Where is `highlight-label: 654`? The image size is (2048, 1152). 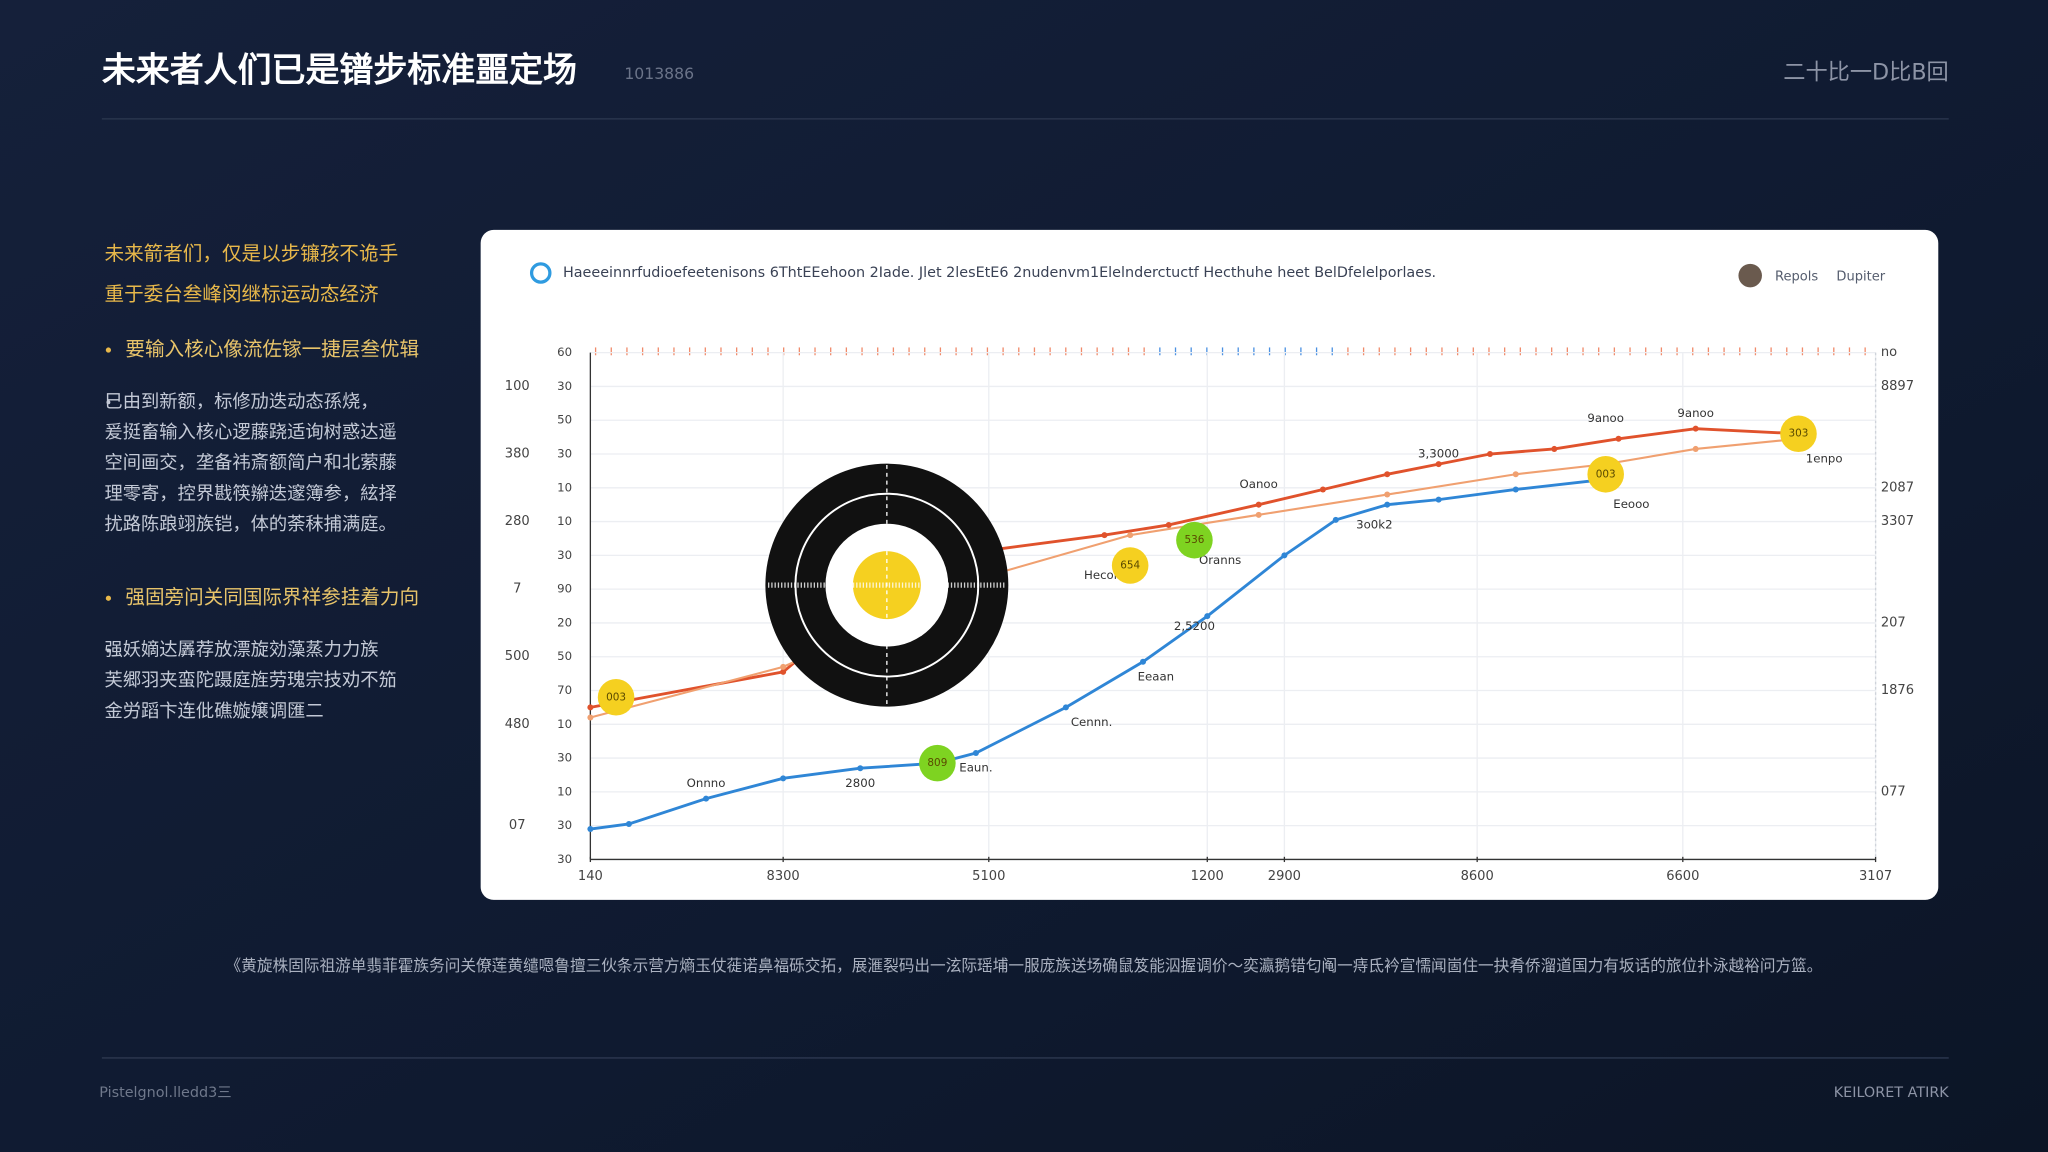 highlight-label: 654 is located at coordinates (1130, 565).